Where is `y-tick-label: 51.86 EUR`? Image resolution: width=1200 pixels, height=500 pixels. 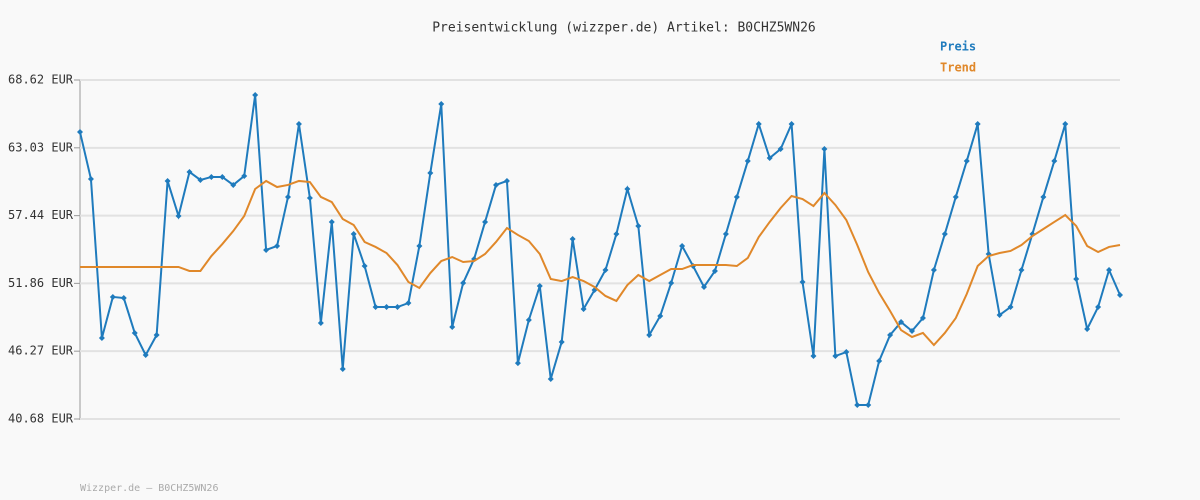
y-tick-label: 51.86 EUR is located at coordinates (41, 283).